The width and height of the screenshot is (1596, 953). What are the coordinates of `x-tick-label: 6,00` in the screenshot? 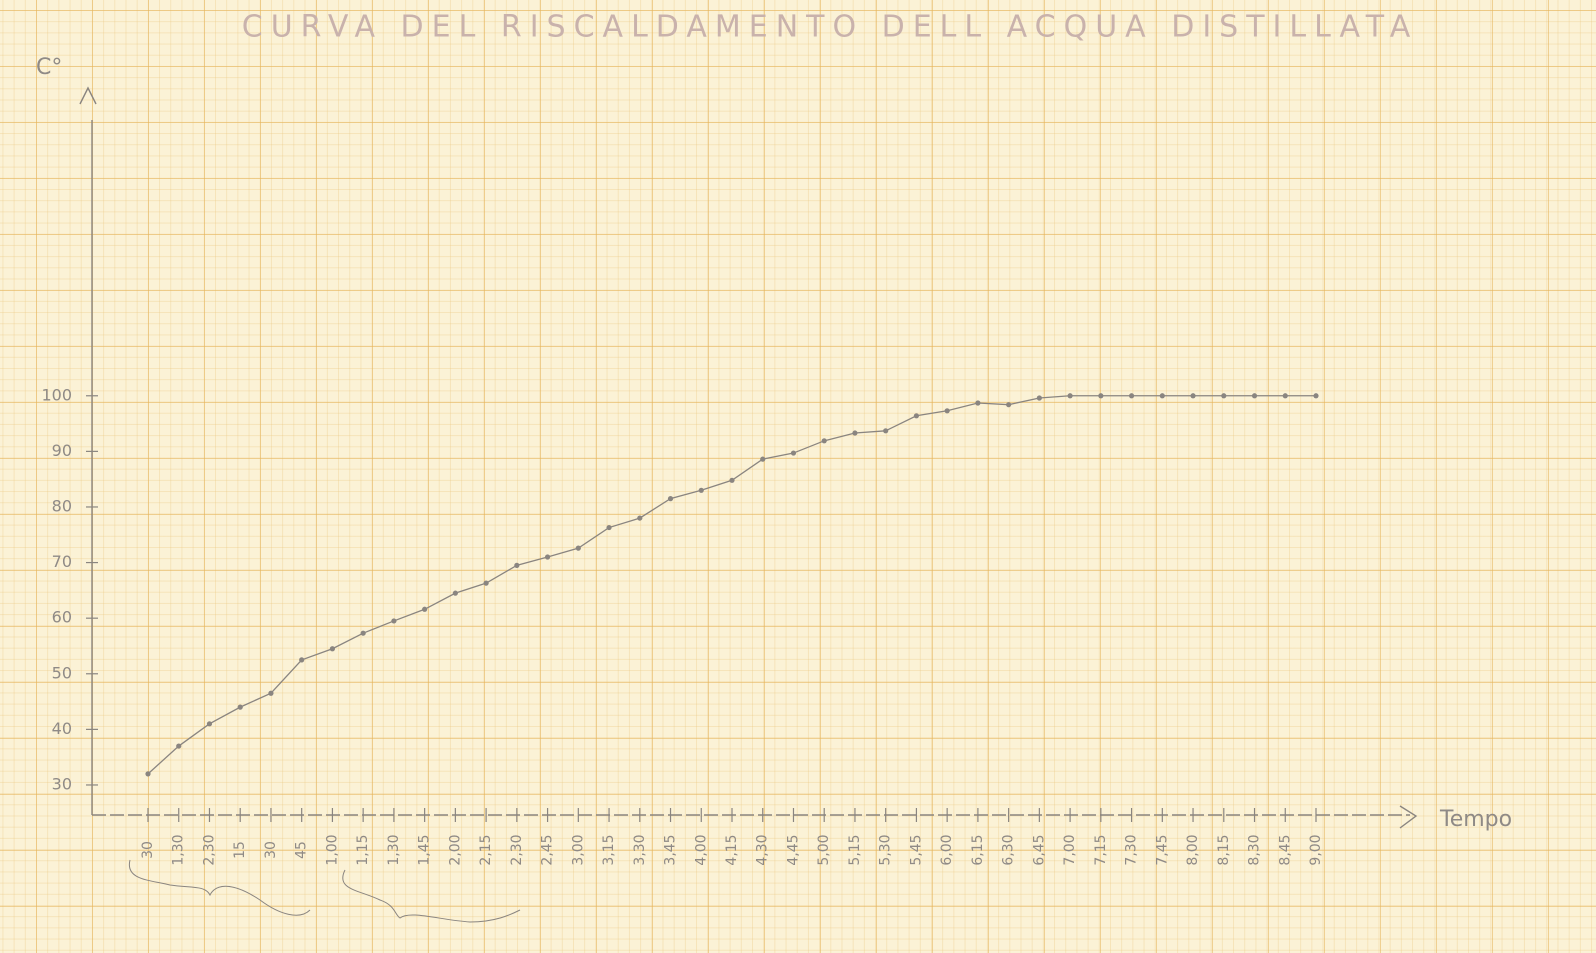 It's located at (947, 849).